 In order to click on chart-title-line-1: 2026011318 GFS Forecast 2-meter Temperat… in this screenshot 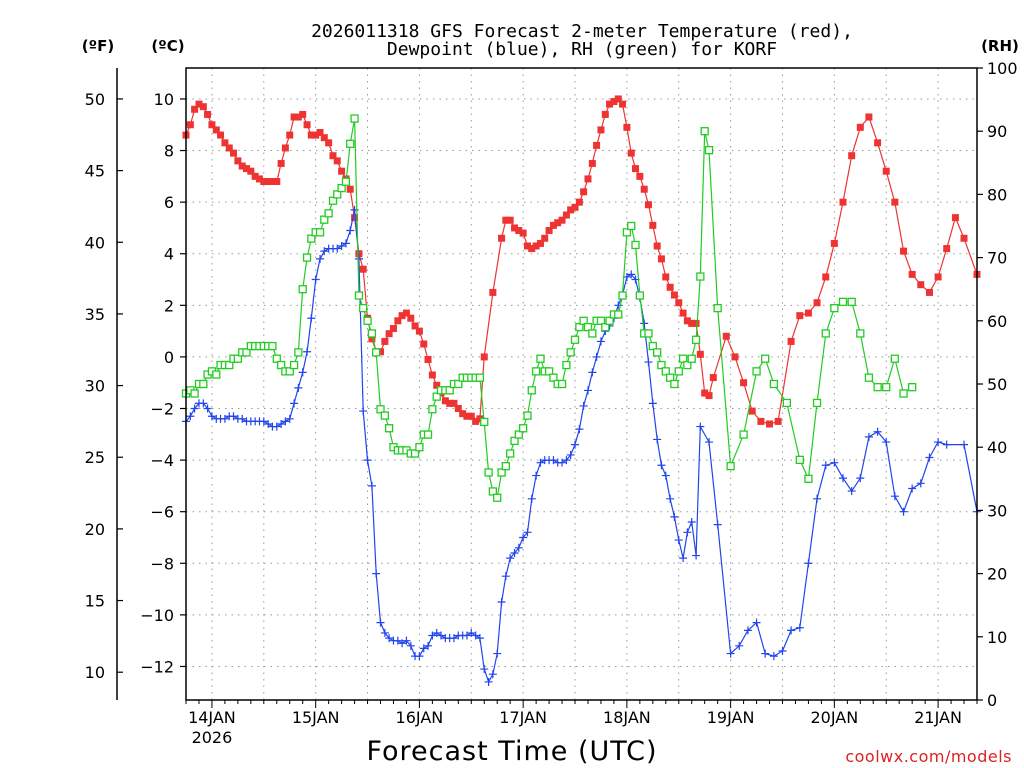, I will do `click(582, 31)`.